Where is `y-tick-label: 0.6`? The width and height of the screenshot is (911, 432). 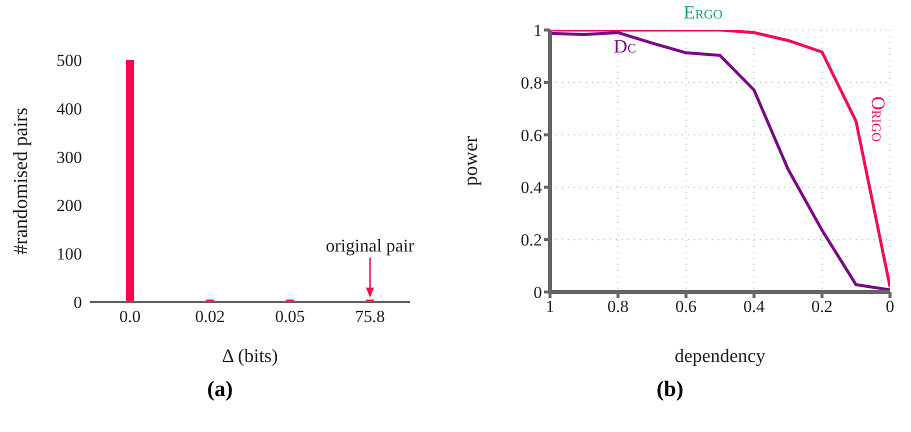 y-tick-label: 0.6 is located at coordinates (531, 135).